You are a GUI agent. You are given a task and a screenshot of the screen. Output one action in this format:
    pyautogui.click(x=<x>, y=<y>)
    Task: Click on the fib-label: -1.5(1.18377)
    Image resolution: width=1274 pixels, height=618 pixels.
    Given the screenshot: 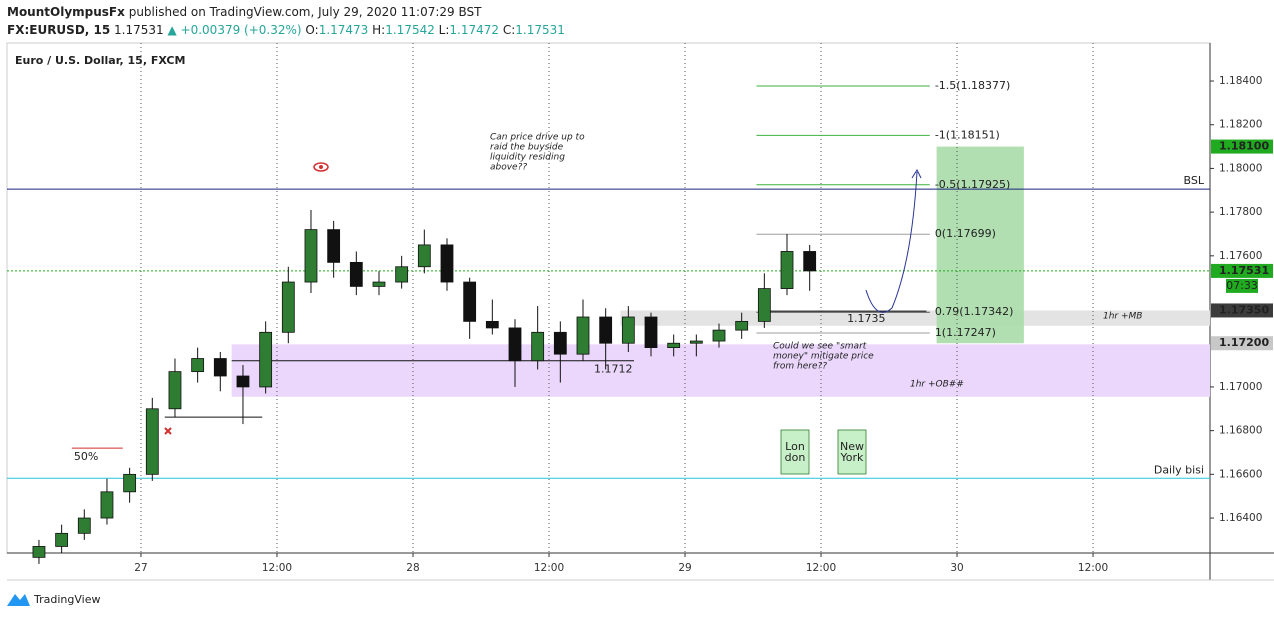 What is the action you would take?
    pyautogui.click(x=973, y=85)
    